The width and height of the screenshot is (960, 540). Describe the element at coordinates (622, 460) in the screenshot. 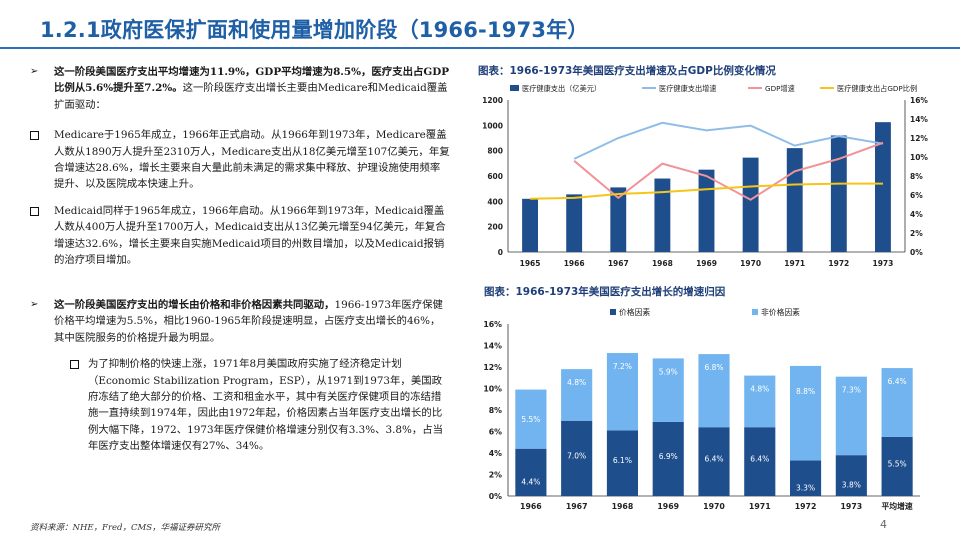

I see `chart2-data-label-price: 6.1%` at that location.